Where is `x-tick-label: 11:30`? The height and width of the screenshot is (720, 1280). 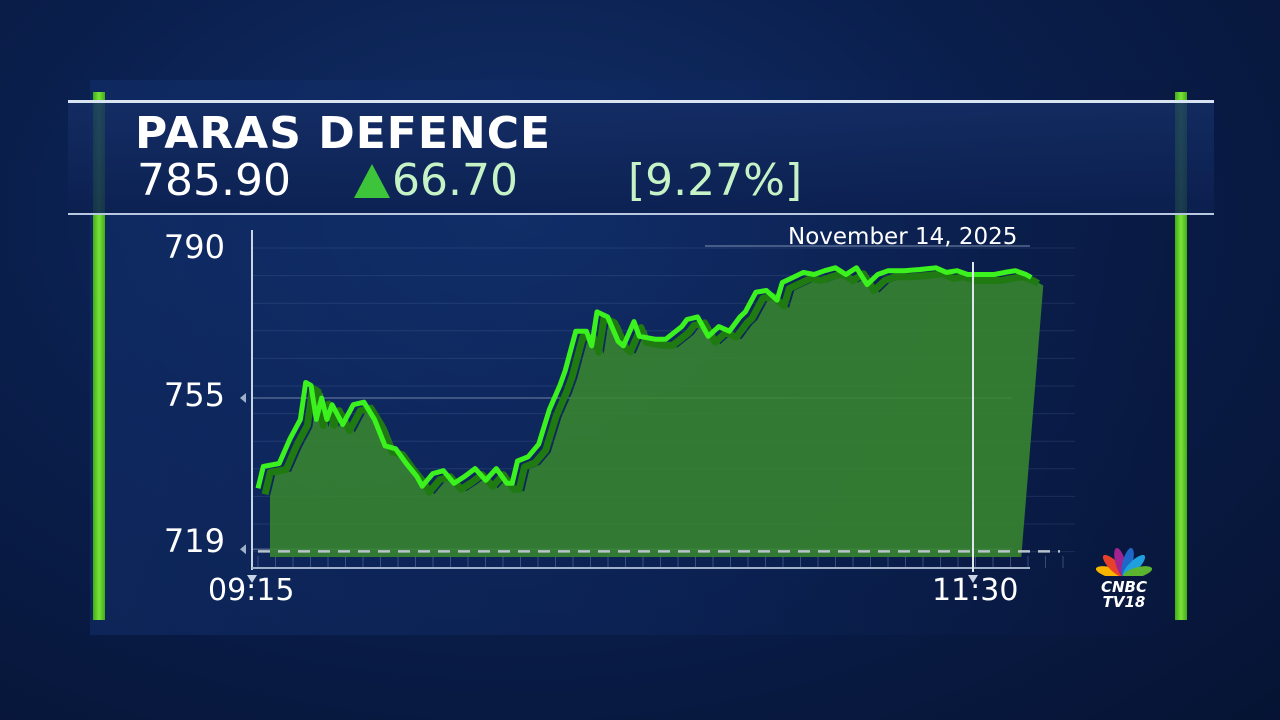 x-tick-label: 11:30 is located at coordinates (975, 590).